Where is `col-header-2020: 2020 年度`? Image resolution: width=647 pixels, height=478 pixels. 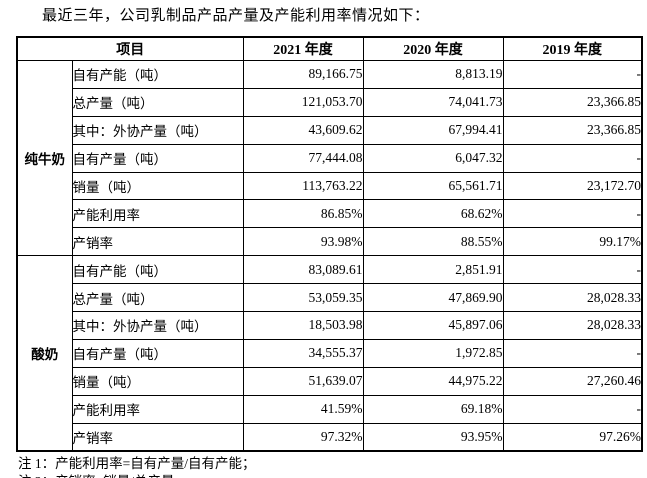
col-header-2020: 2020 年度 is located at coordinates (433, 48).